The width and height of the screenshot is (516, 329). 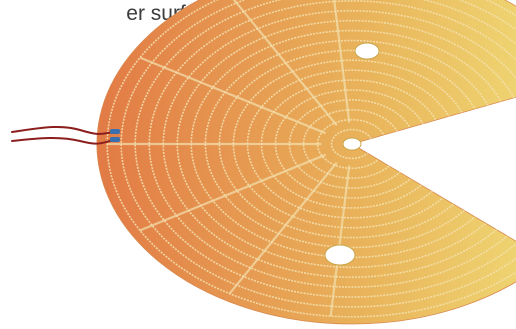 I want to click on connector-icon, so click(x=115, y=135).